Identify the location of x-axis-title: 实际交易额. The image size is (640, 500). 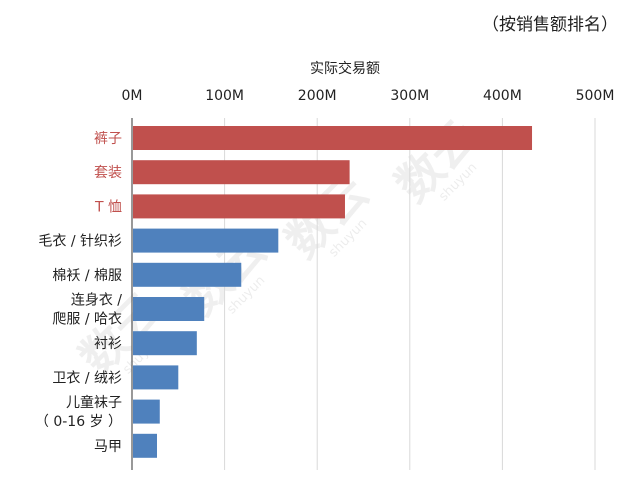
(345, 69).